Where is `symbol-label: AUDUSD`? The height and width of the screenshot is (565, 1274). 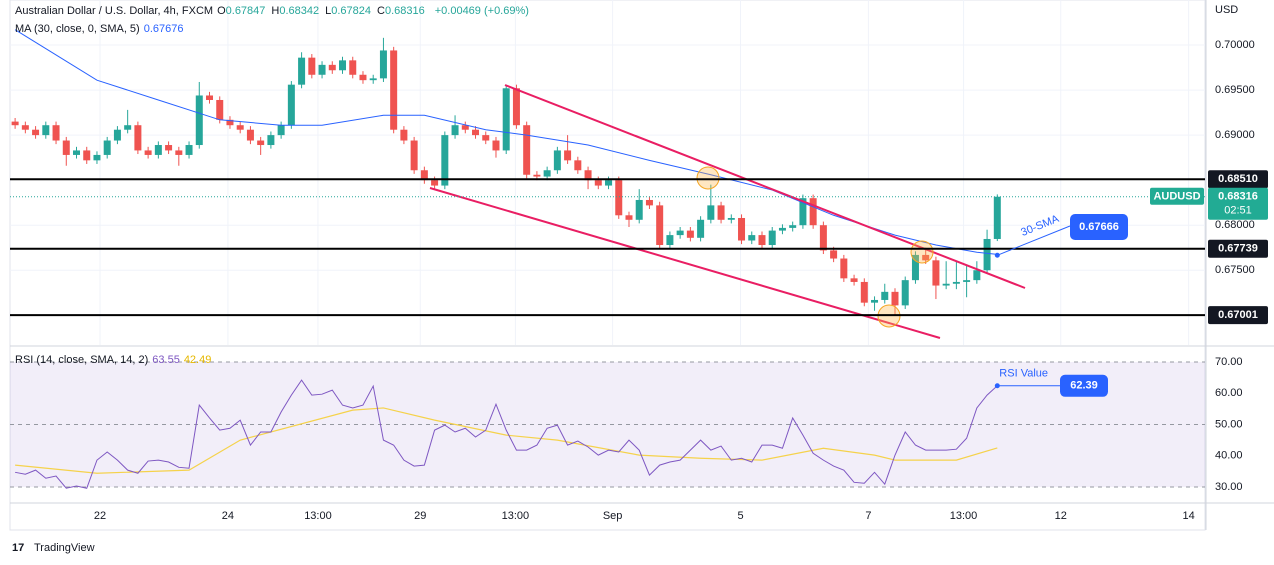 symbol-label: AUDUSD is located at coordinates (1176, 197).